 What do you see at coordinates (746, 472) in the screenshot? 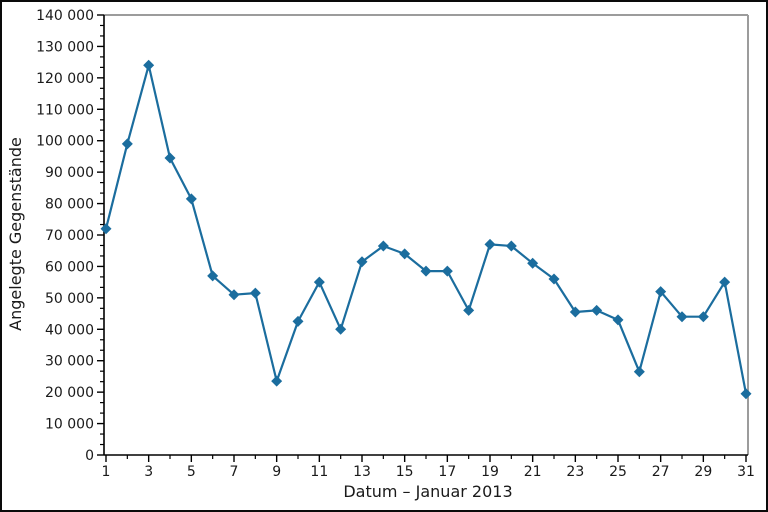
I see `x-tick-label: 31` at bounding box center [746, 472].